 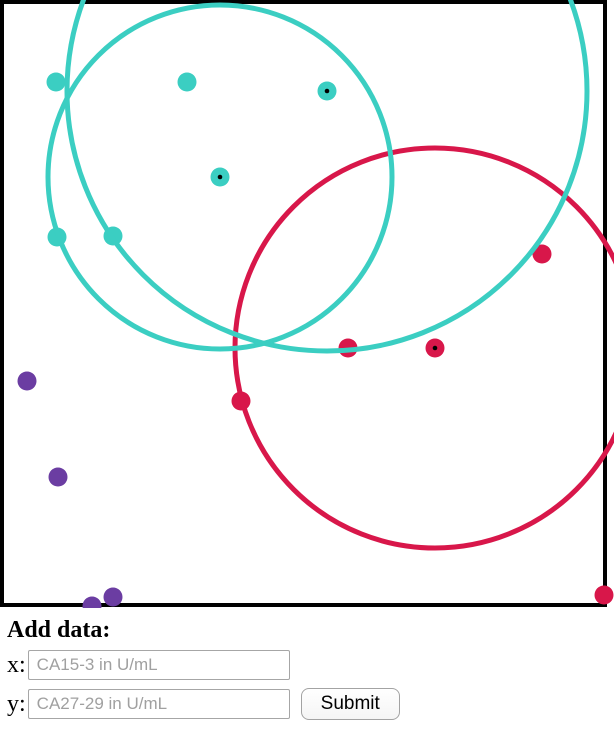 I want to click on y-input, so click(x=158, y=704).